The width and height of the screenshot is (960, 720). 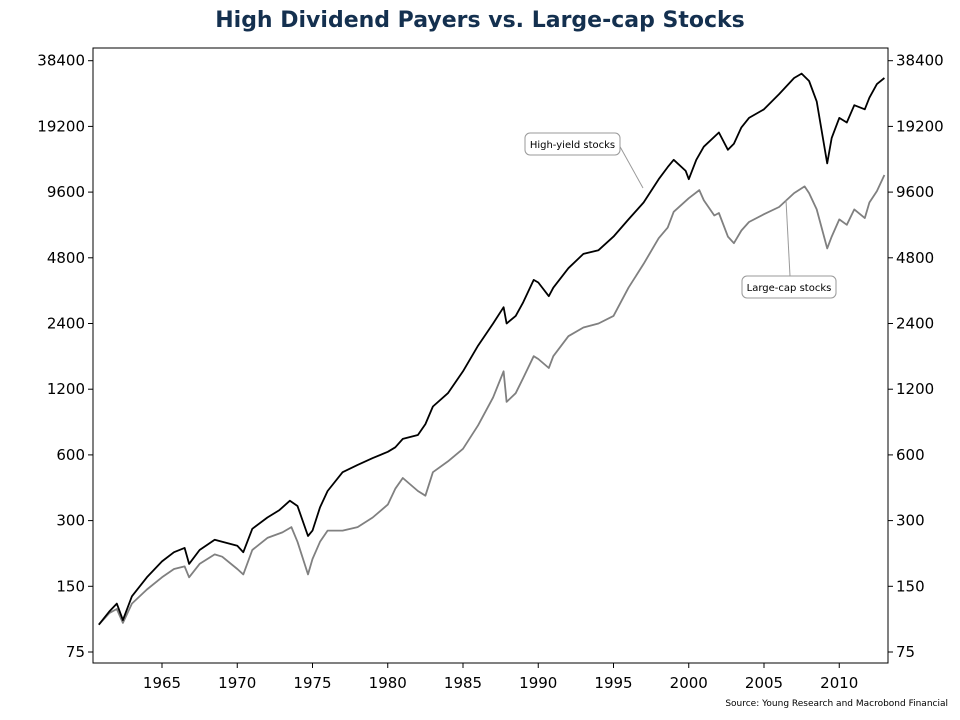 What do you see at coordinates (910, 521) in the screenshot?
I see `y-tick-label-right: 300` at bounding box center [910, 521].